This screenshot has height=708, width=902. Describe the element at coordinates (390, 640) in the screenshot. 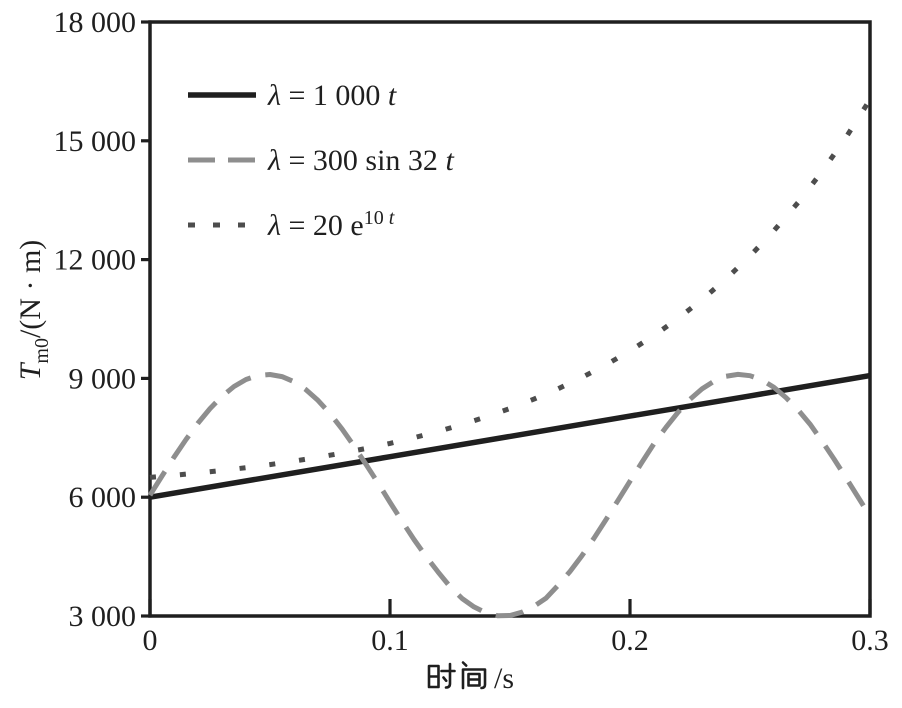

I see `x-tick-label: 0.1` at that location.